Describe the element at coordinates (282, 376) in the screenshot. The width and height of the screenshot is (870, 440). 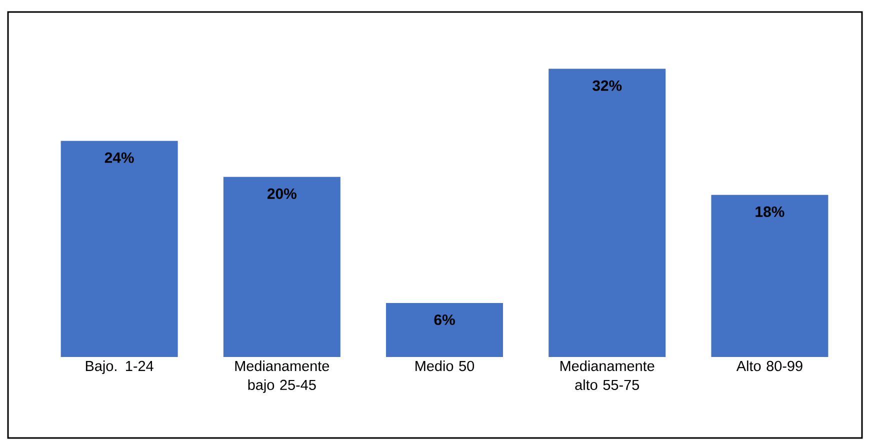
I see `x-tick-label: Medianamente bajo 25-45` at that location.